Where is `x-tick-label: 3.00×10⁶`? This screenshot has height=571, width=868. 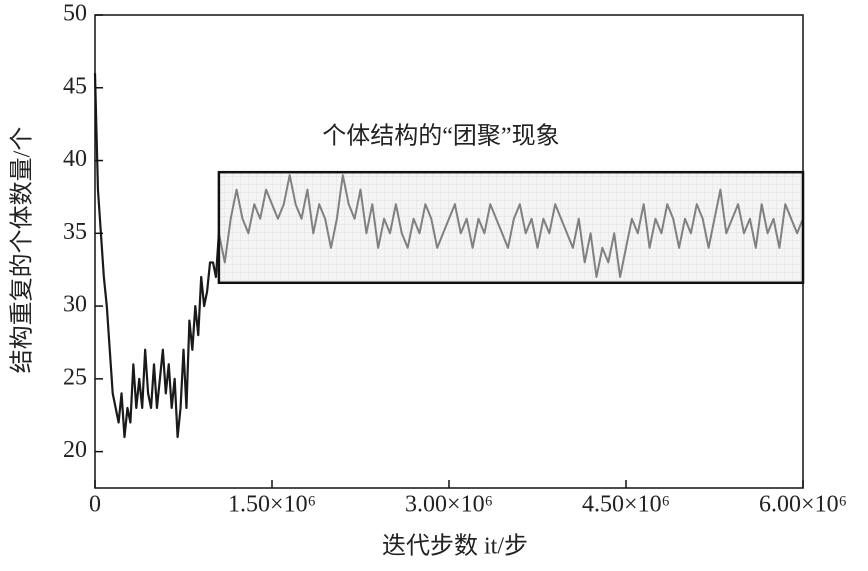 x-tick-label: 3.00×10⁶ is located at coordinates (449, 505).